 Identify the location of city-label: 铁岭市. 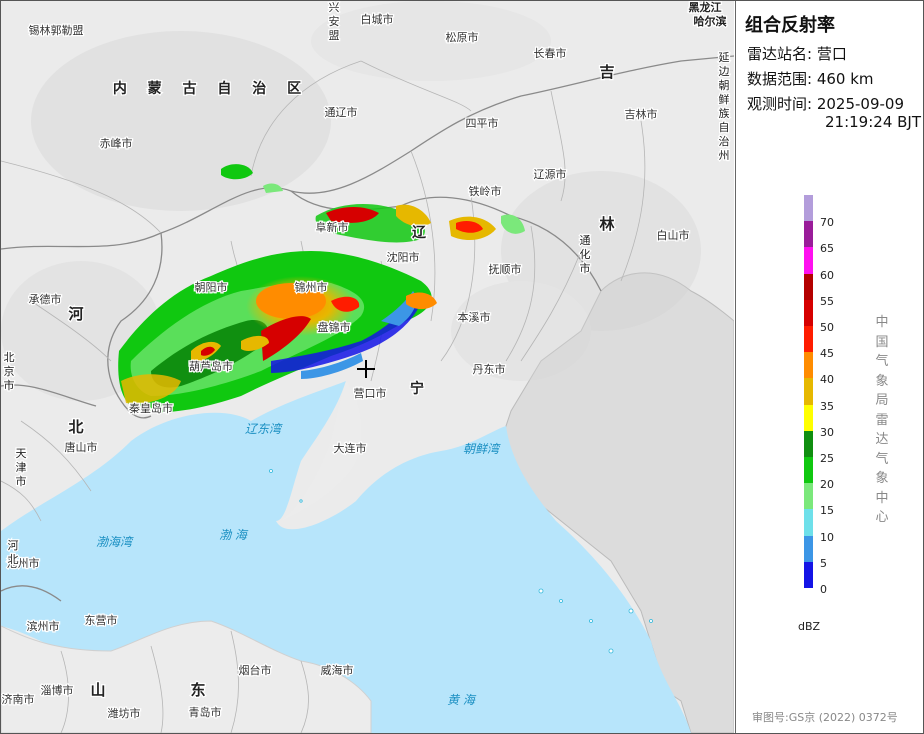
(485, 191).